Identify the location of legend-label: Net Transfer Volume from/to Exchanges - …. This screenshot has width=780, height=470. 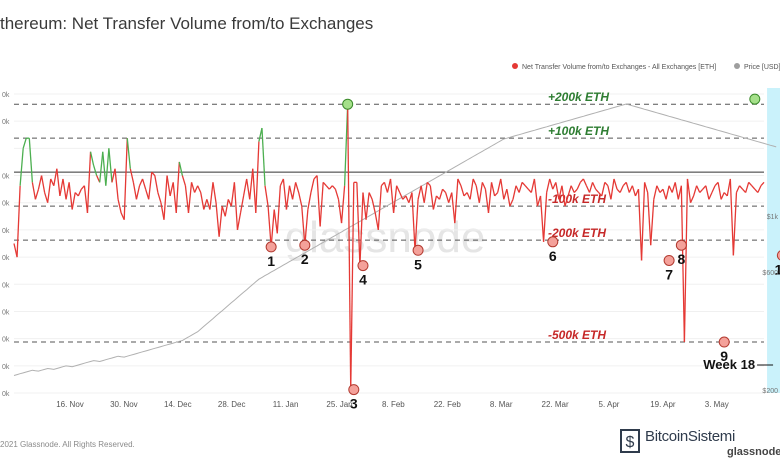
(619, 67).